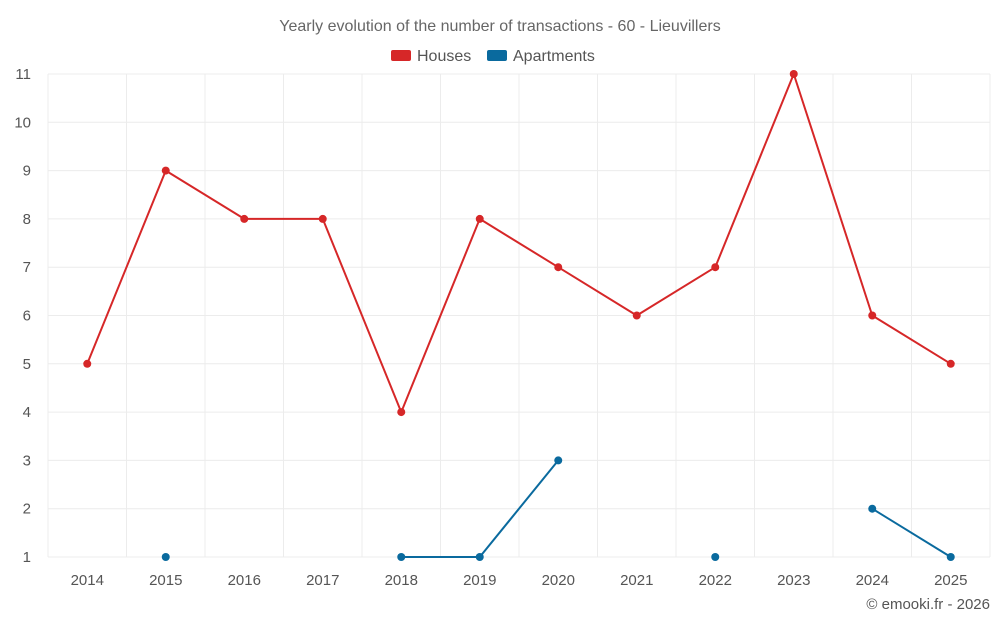  Describe the element at coordinates (715, 580) in the screenshot. I see `x-tick-label: 2022` at that location.